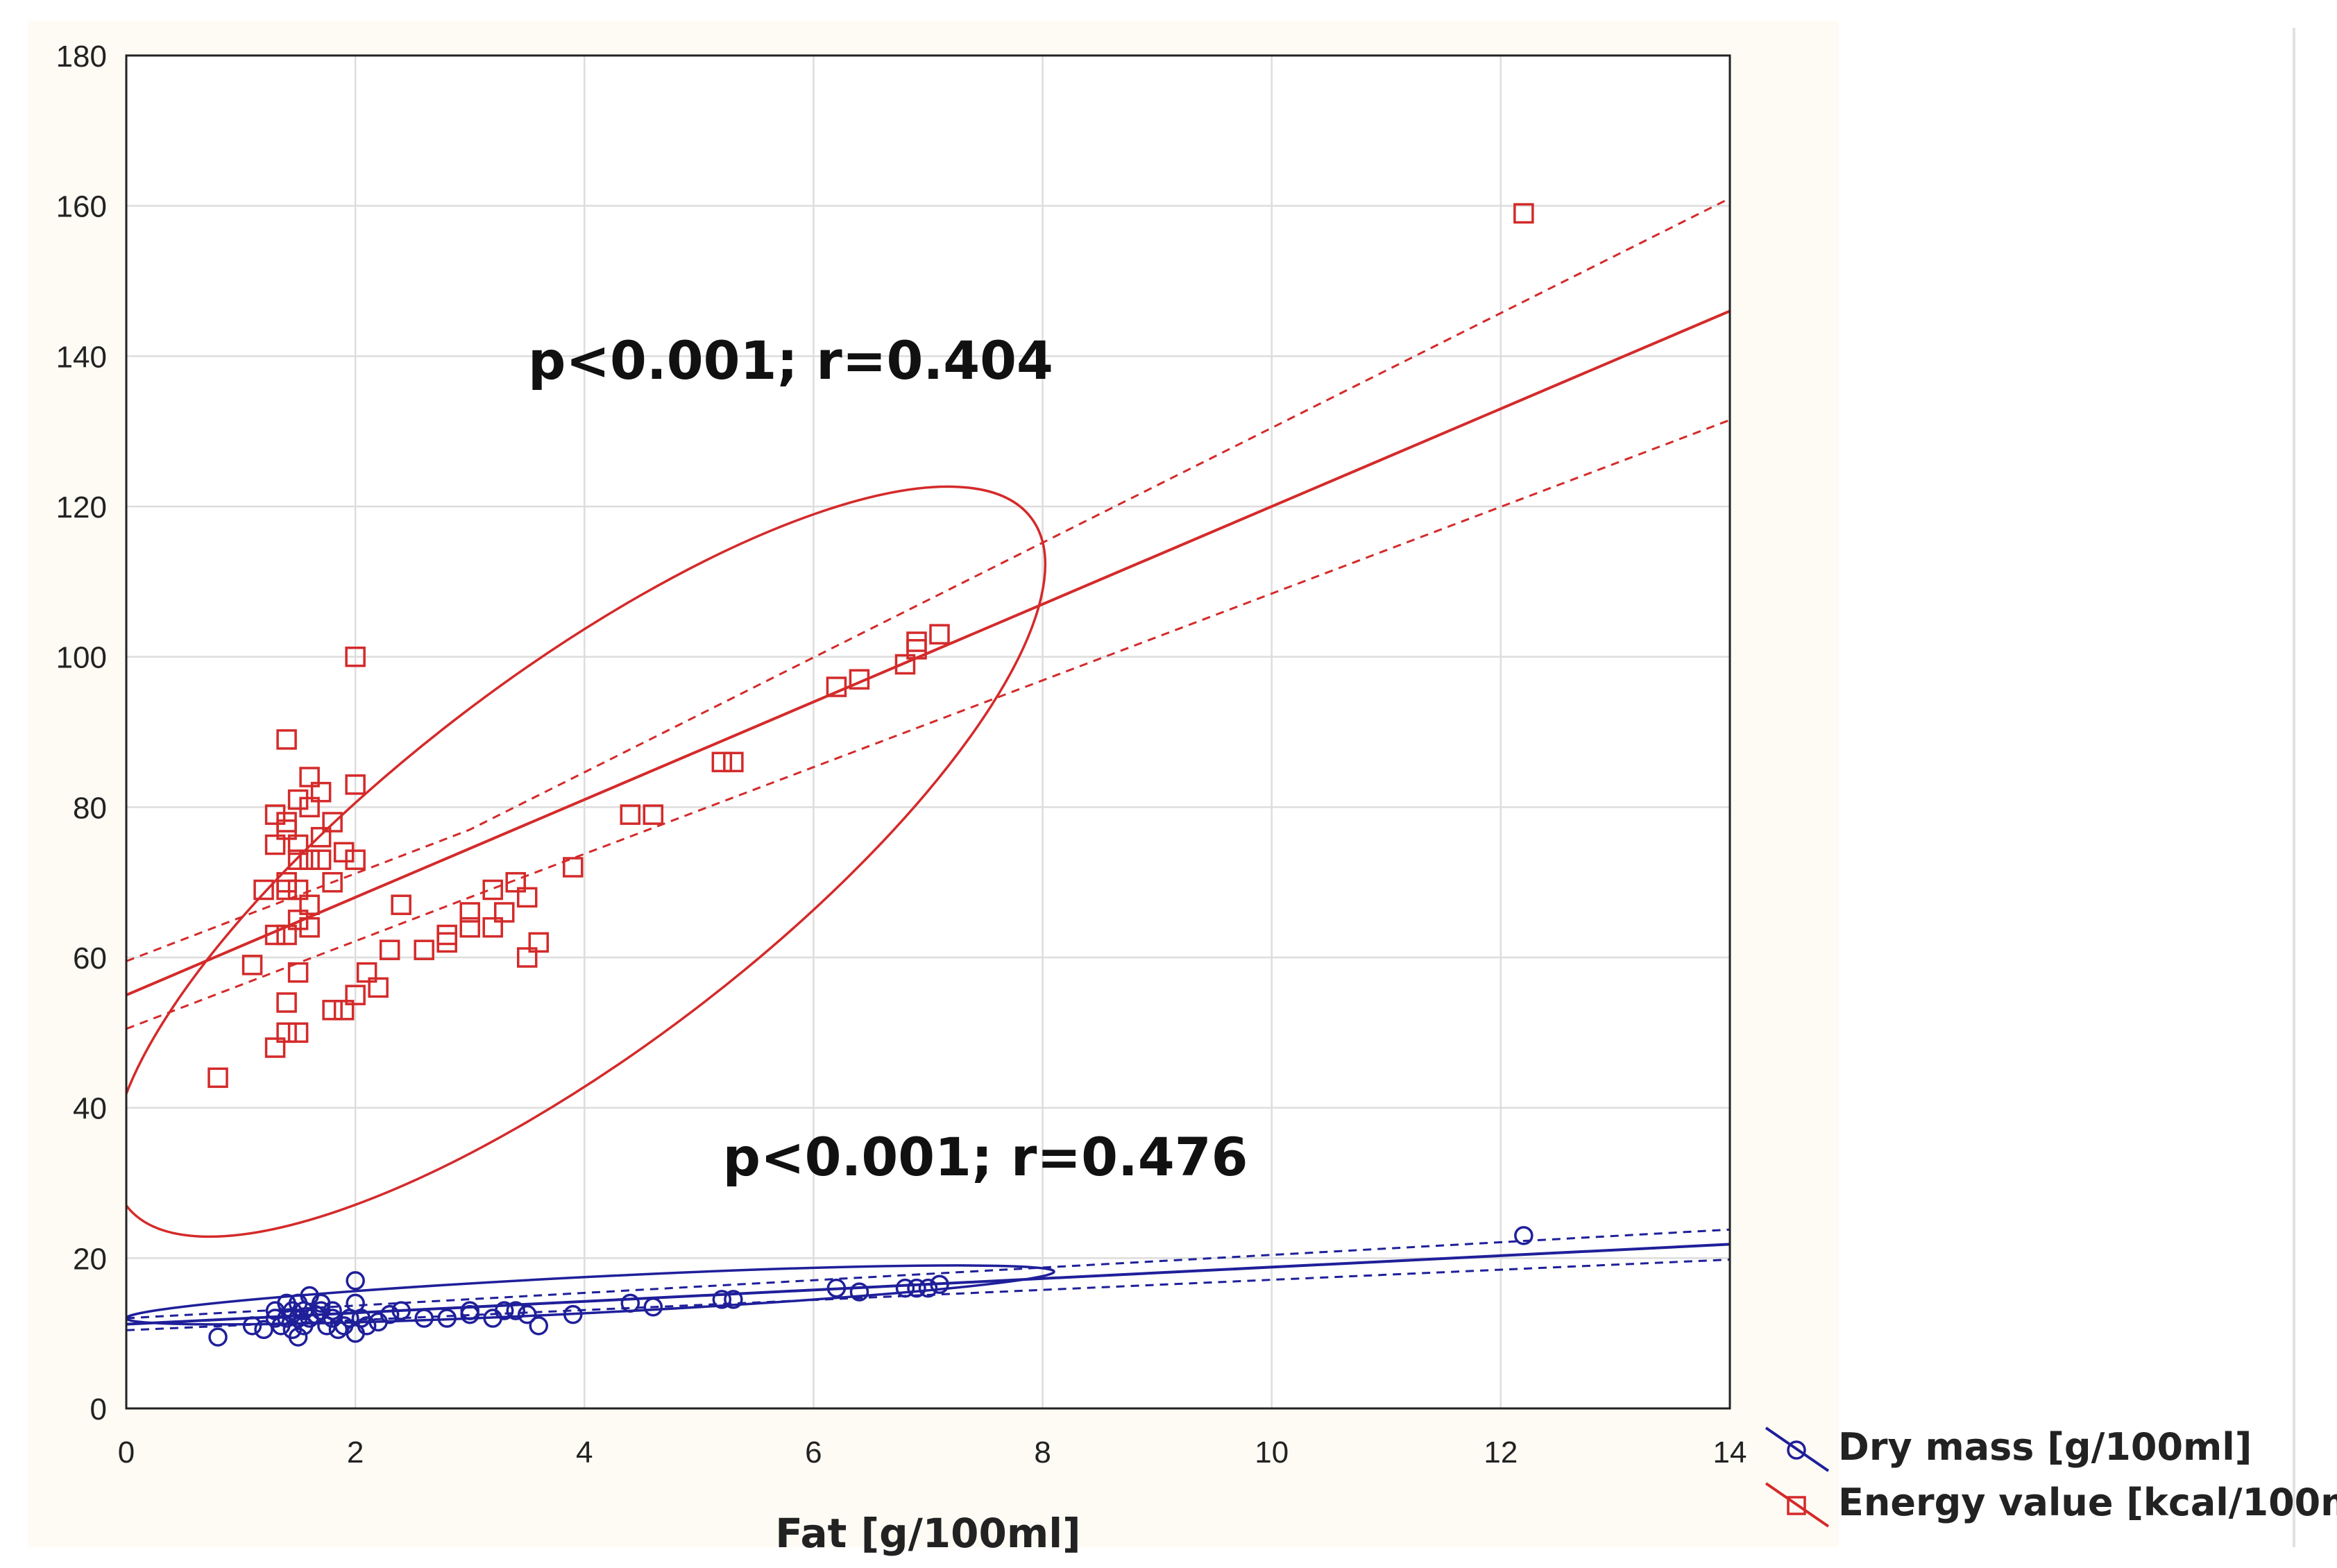 This screenshot has width=2337, height=1568. What do you see at coordinates (126, 1452) in the screenshot?
I see `x-tick-label: 0` at bounding box center [126, 1452].